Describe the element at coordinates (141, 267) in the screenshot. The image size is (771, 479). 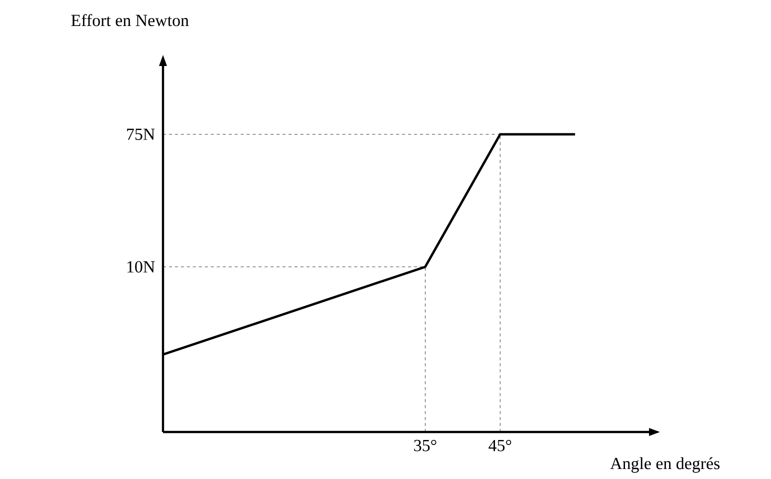
I see `y-tick-label: 10N` at that location.